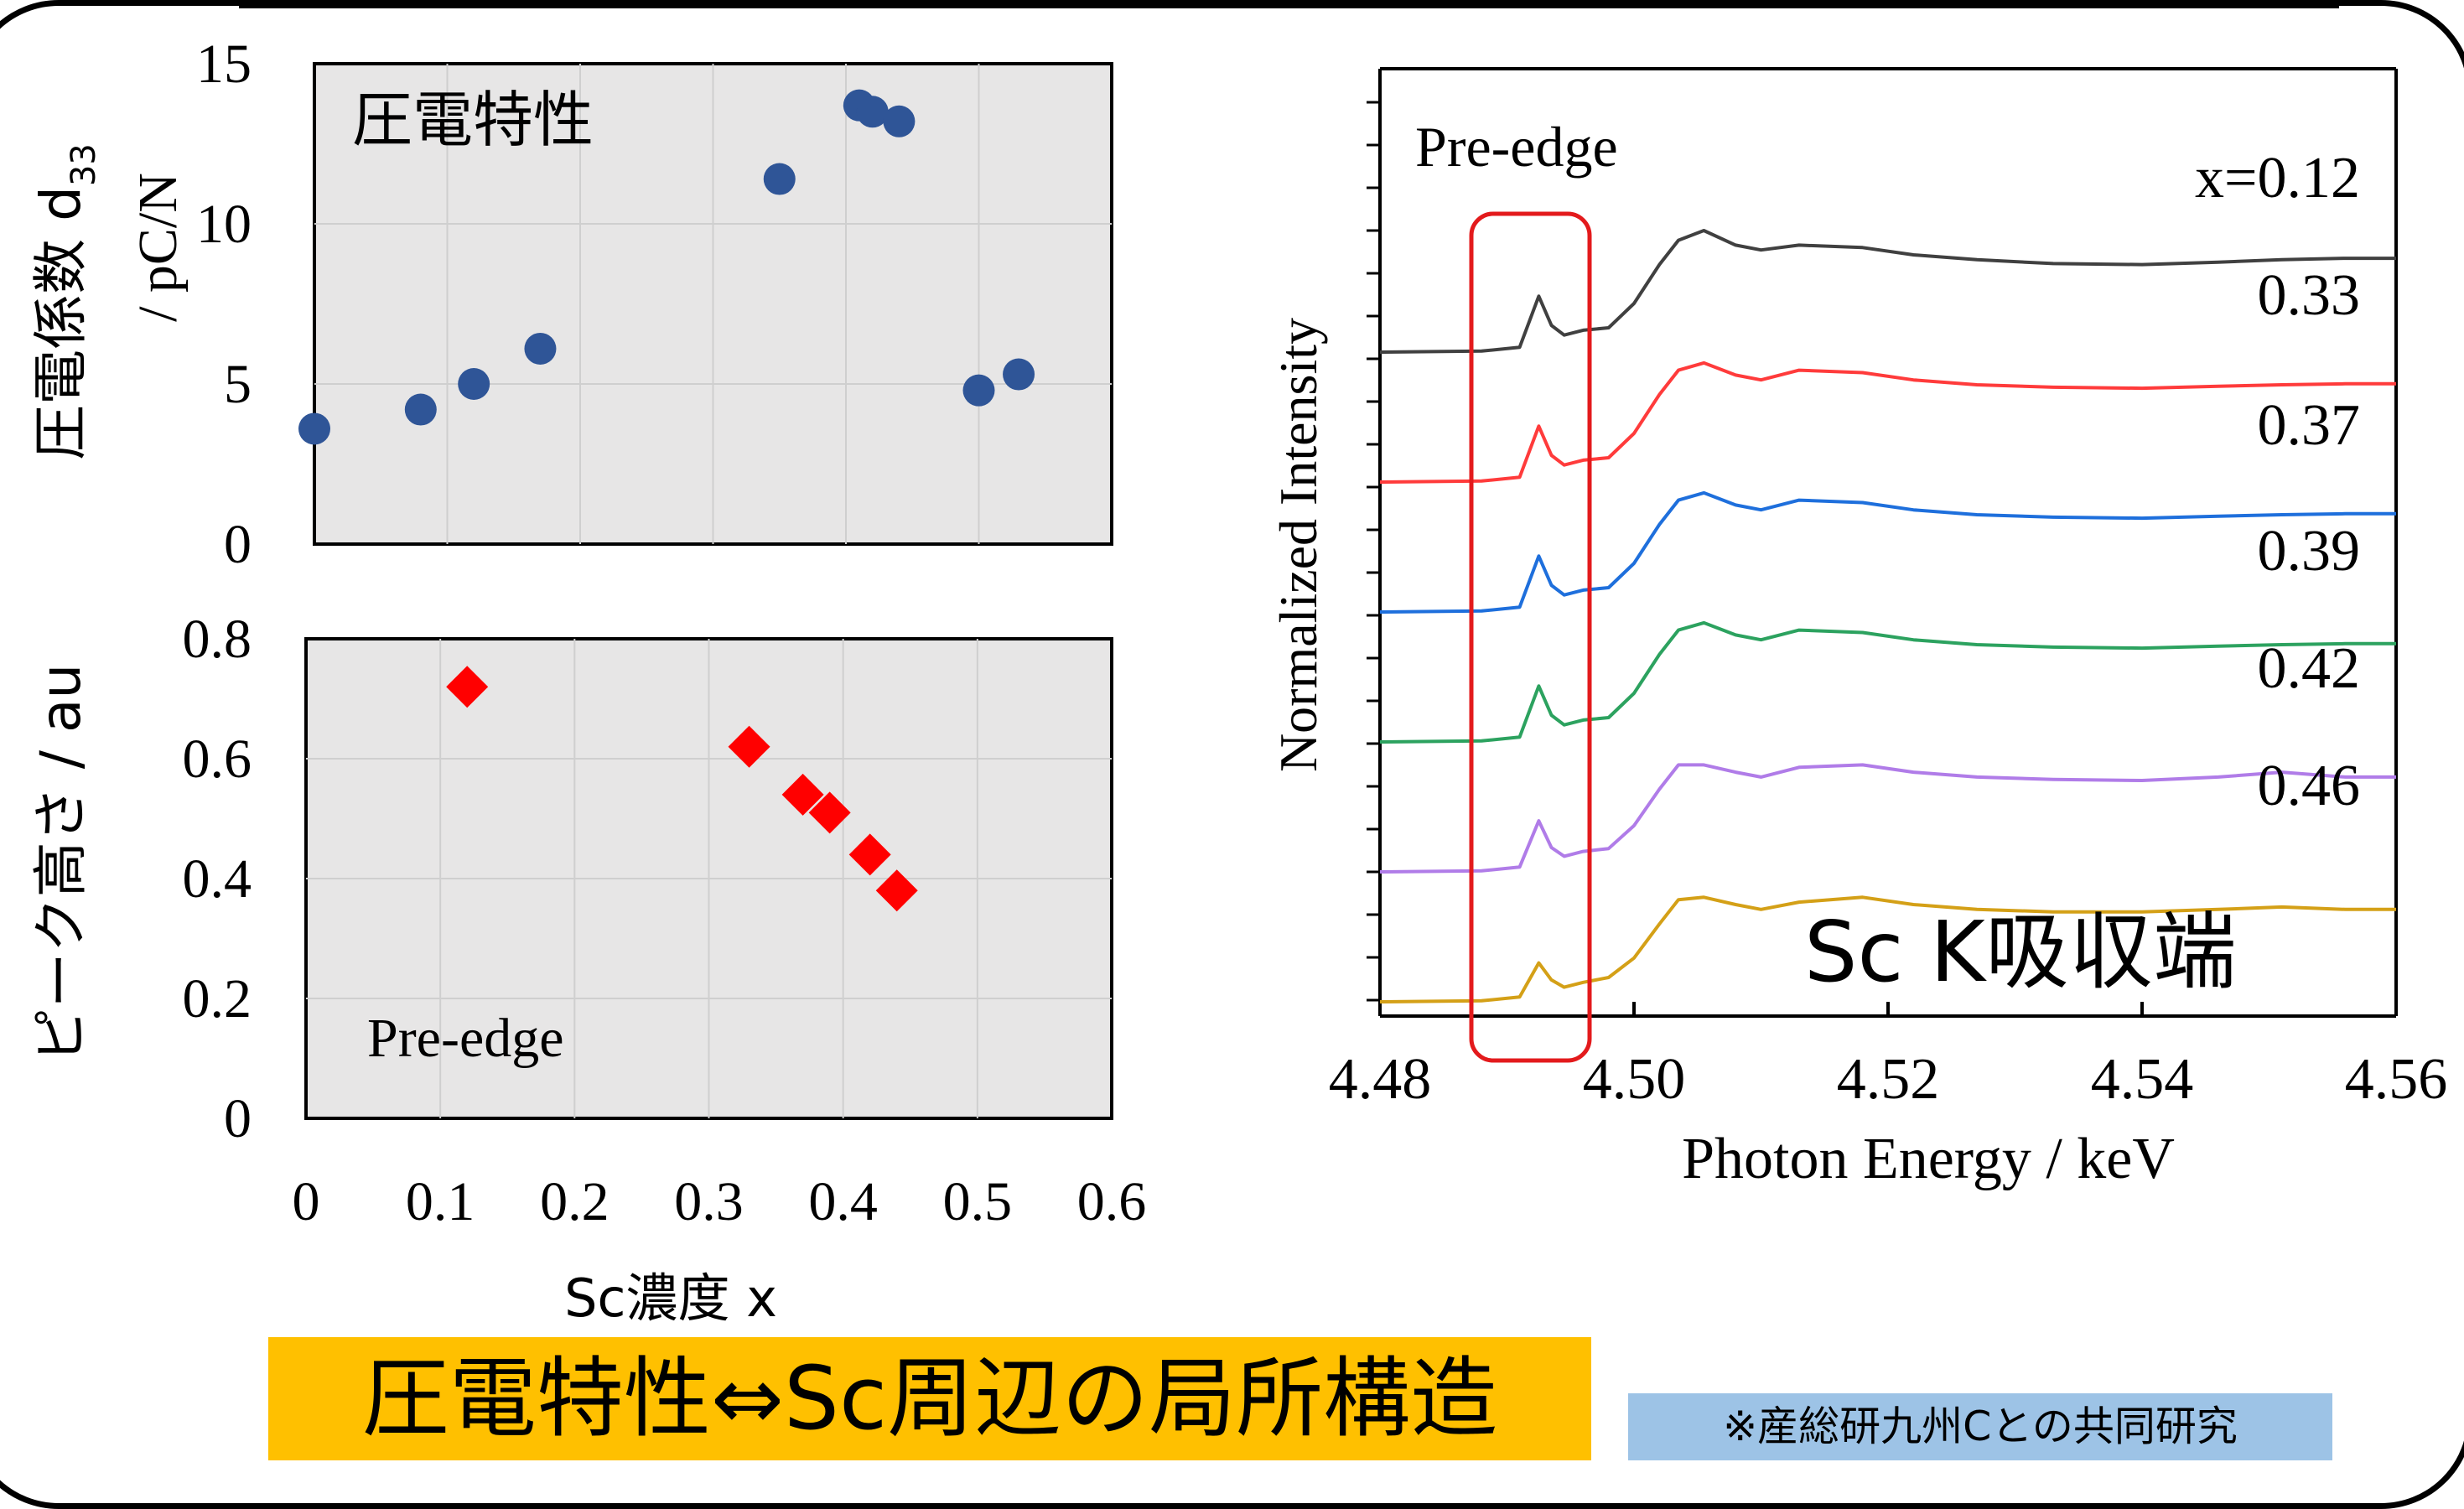 The width and height of the screenshot is (2464, 1509). What do you see at coordinates (224, 224) in the screenshot?
I see `ytick-label: 10` at bounding box center [224, 224].